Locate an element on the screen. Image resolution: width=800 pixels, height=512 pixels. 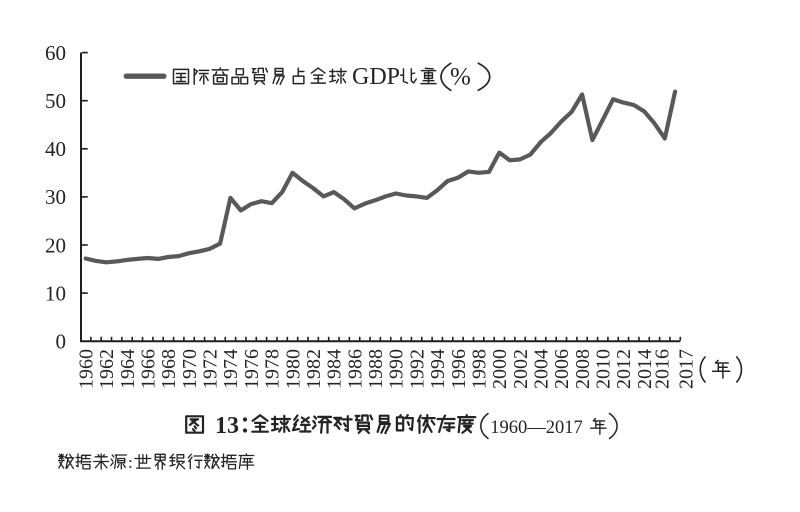
svg-text: 1992 is located at coordinates (417, 369).